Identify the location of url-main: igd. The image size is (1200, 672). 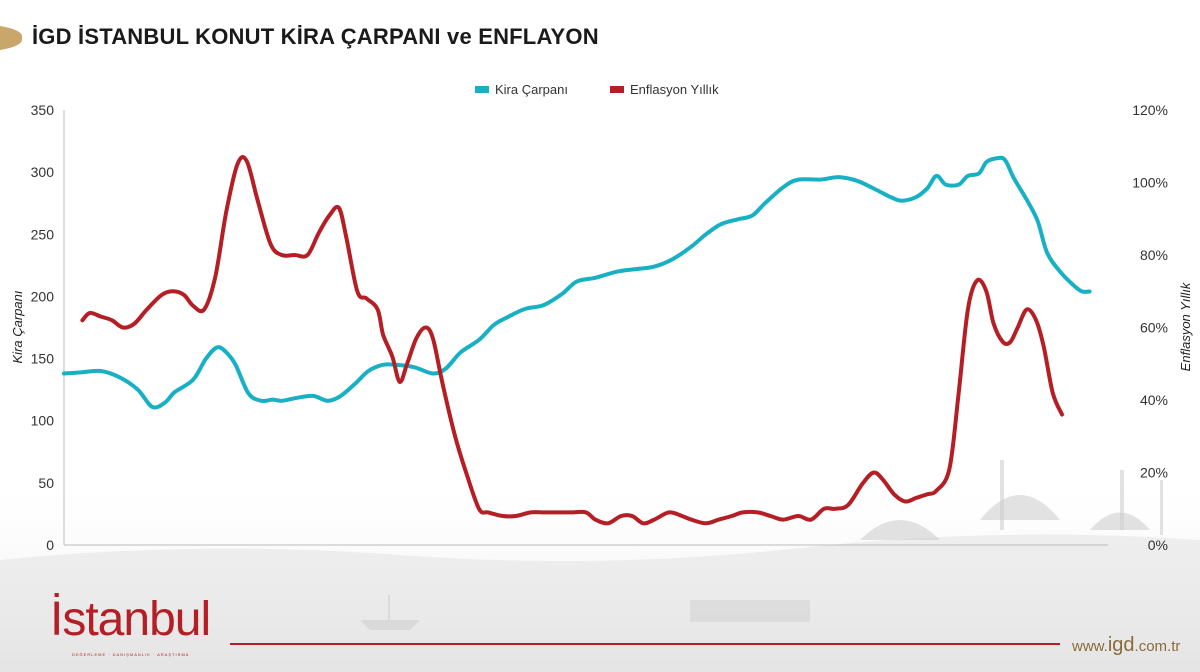
(1121, 645).